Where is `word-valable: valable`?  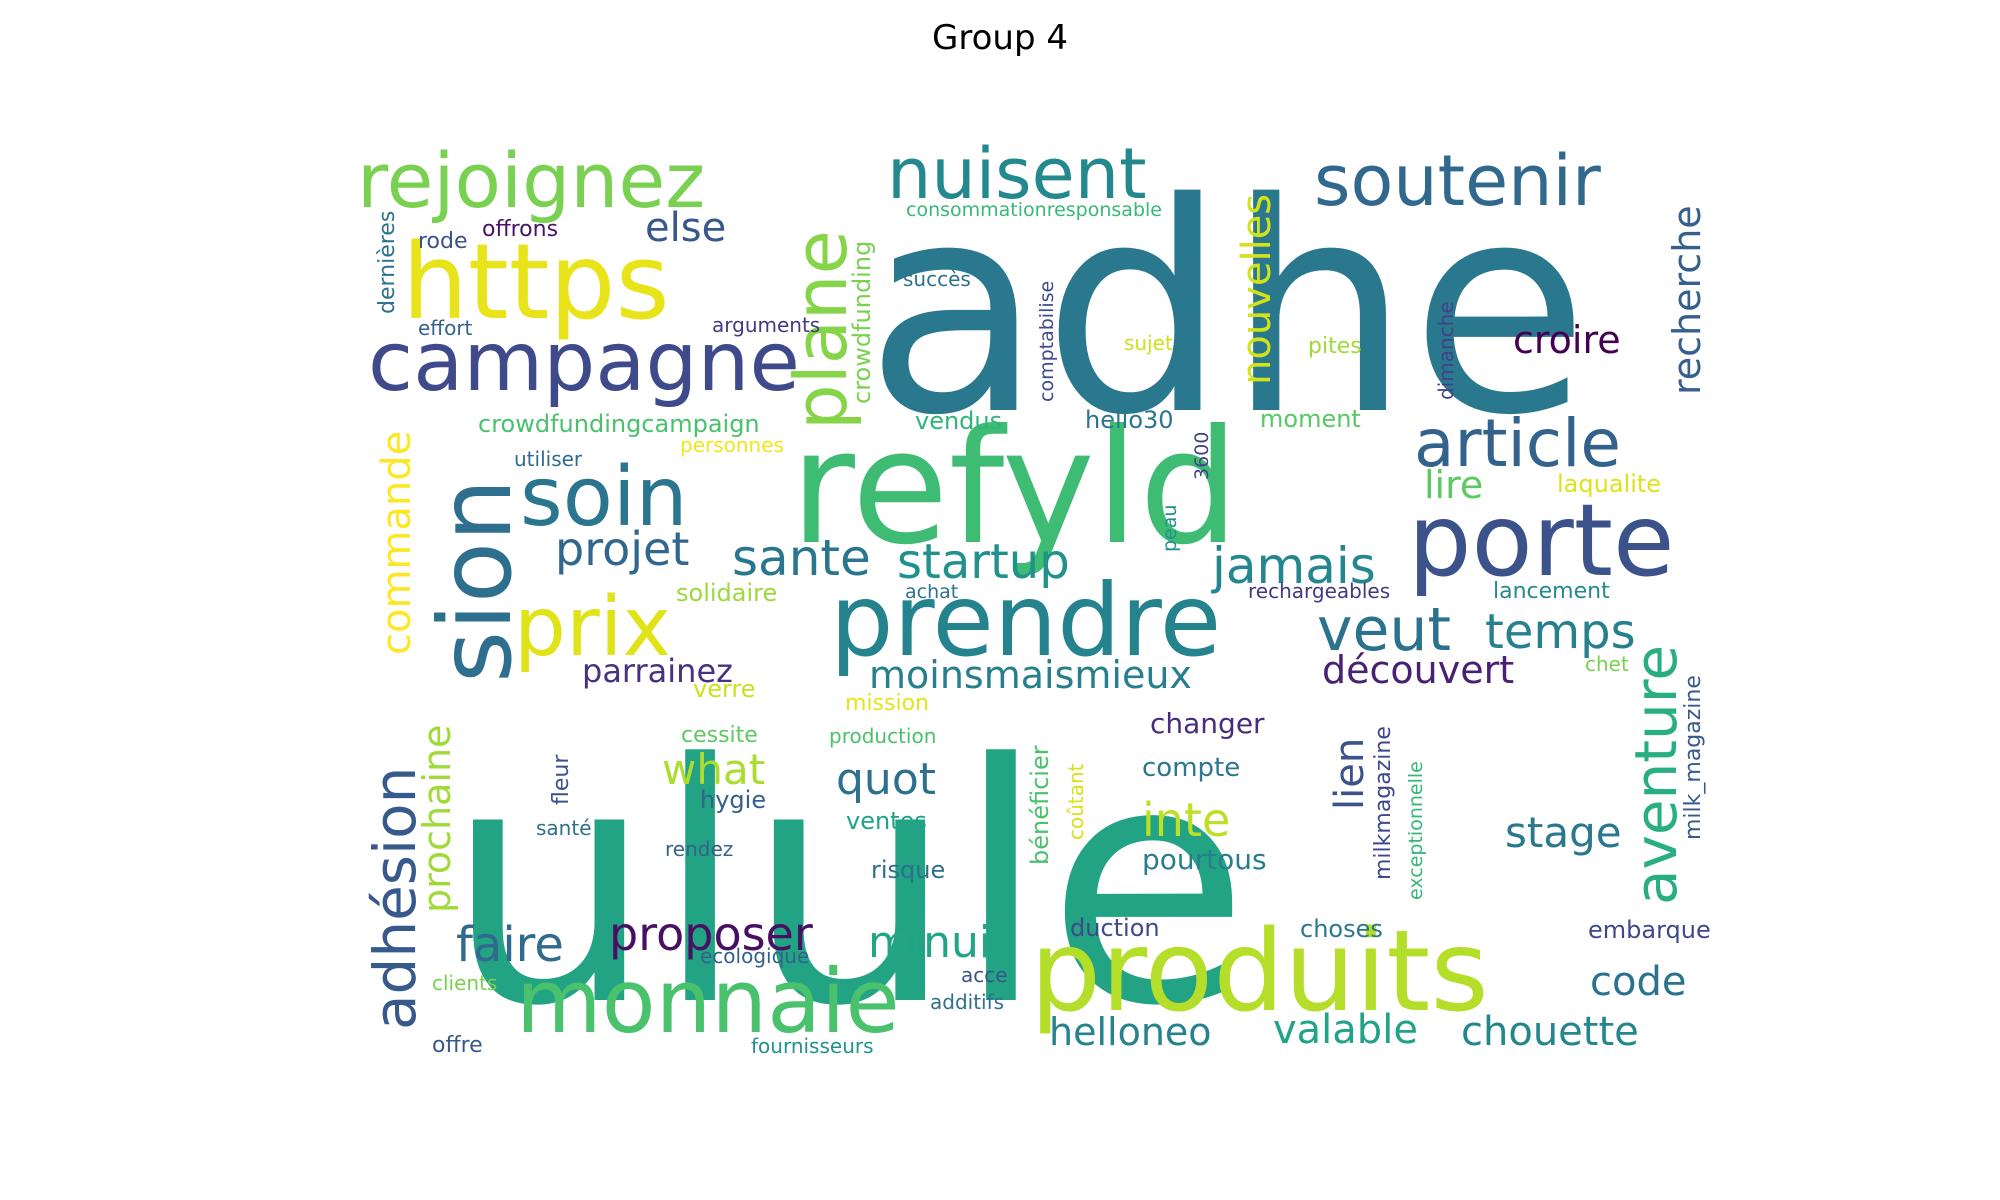 word-valable: valable is located at coordinates (1345, 1030).